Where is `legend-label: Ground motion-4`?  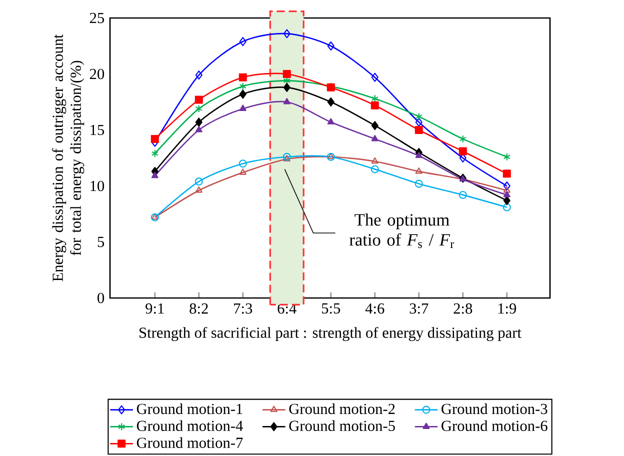 legend-label: Ground motion-4 is located at coordinates (189, 426).